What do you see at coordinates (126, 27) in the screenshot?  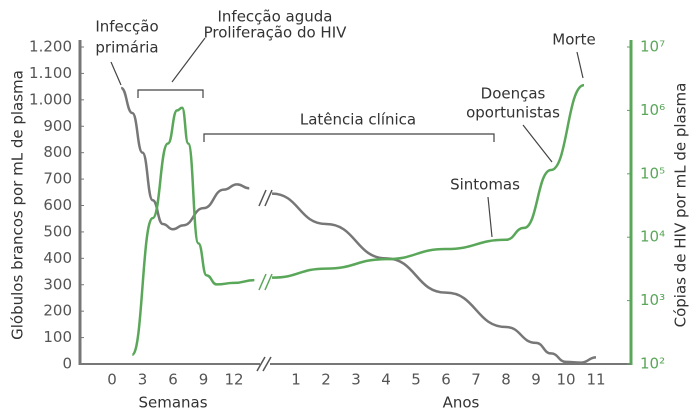 I see `annotation: Infecção` at bounding box center [126, 27].